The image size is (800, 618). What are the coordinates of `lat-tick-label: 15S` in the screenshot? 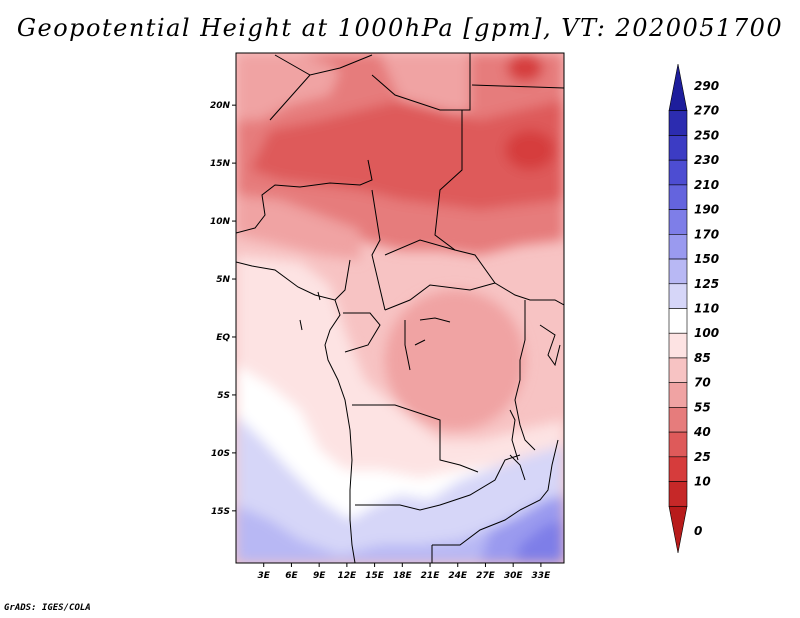 It's located at (220, 512).